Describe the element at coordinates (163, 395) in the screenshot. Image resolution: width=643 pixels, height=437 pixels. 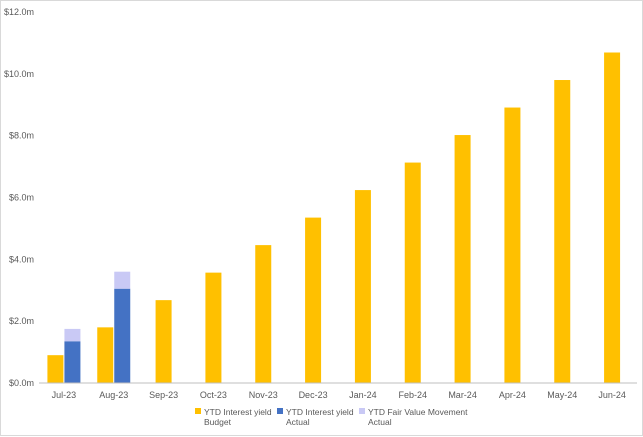
I see `x-tick-label: Sep-23` at that location.